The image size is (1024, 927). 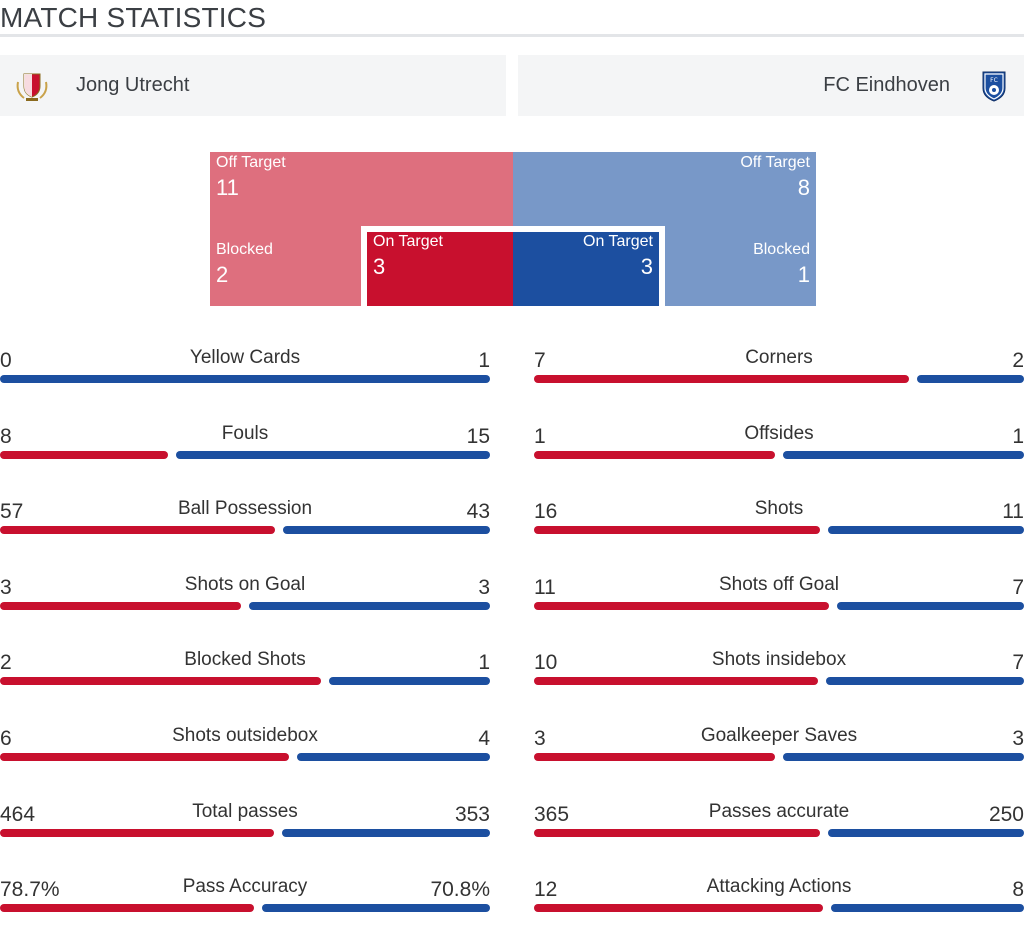 What do you see at coordinates (586, 269) in the screenshot?
I see `away-on-target-zone: On Target 3` at bounding box center [586, 269].